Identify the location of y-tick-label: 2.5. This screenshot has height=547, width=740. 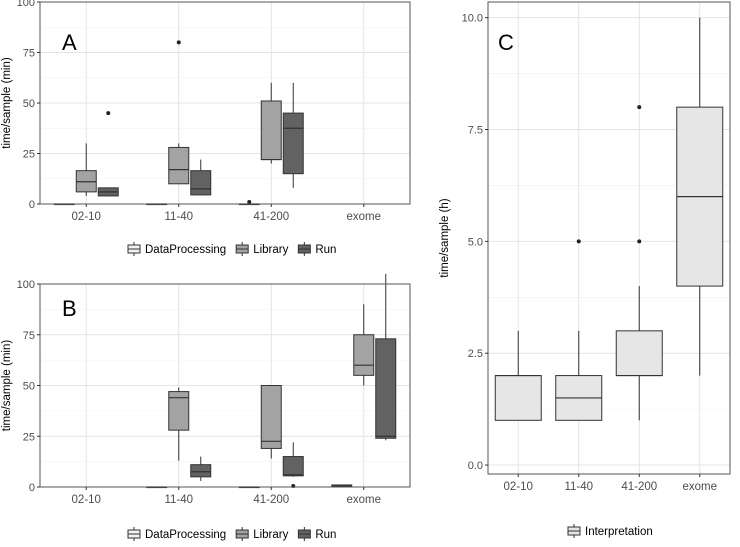
(475, 354).